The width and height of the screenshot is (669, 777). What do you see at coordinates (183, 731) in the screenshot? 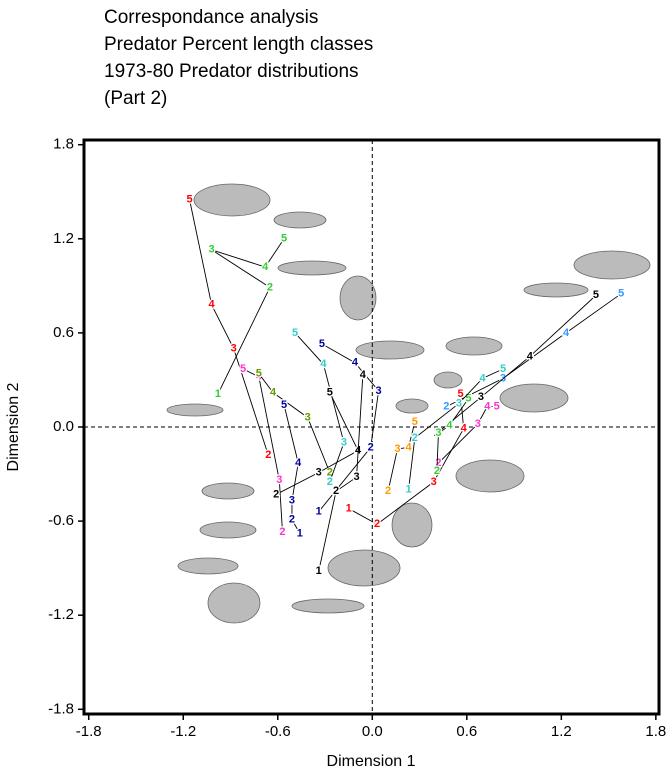
I see `x-tick-label: -1.2` at bounding box center [183, 731].